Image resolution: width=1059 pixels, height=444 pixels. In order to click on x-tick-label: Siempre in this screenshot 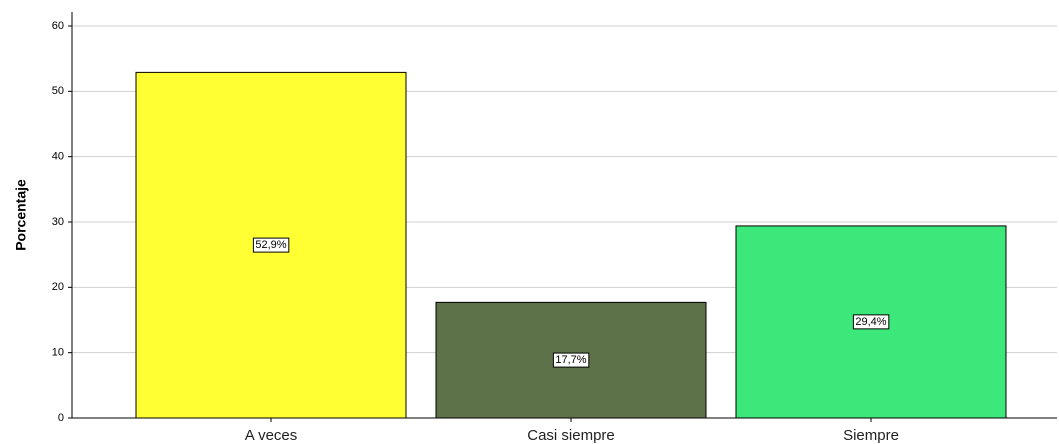, I will do `click(871, 435)`.